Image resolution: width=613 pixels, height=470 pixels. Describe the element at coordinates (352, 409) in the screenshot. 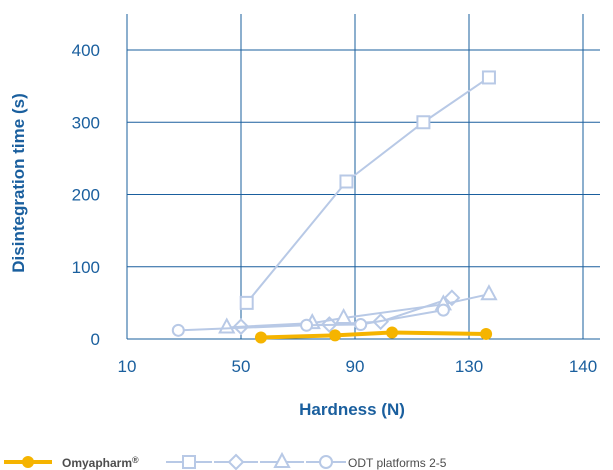

I see `x-axis-title: Hardness (N)` at that location.